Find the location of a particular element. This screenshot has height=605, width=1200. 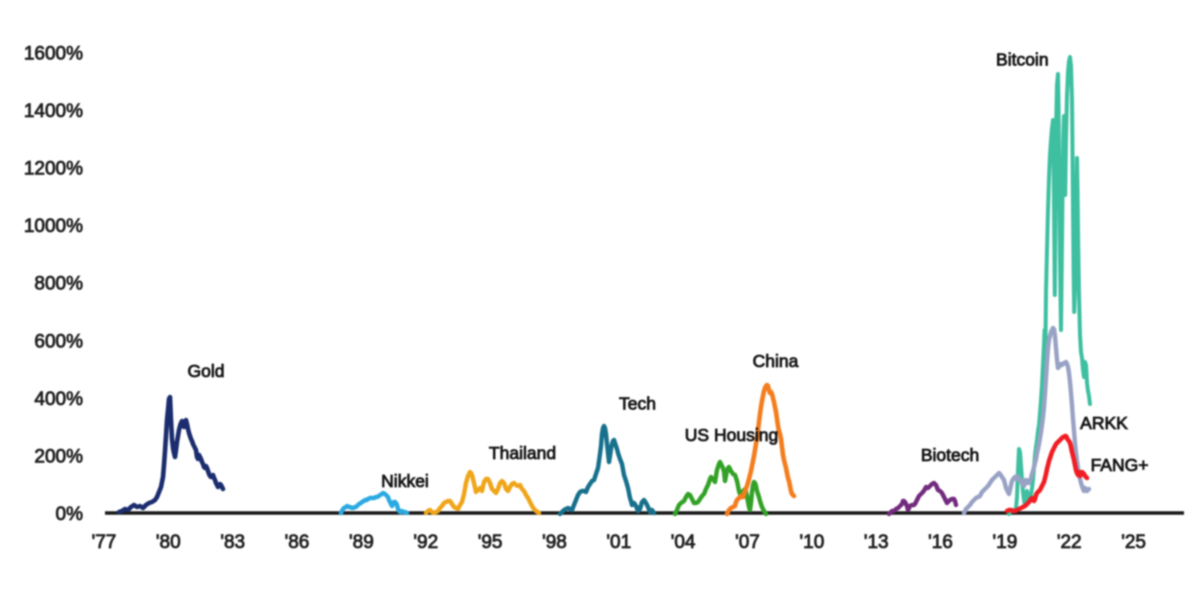

svg-text: FANG+ is located at coordinates (1120, 465).